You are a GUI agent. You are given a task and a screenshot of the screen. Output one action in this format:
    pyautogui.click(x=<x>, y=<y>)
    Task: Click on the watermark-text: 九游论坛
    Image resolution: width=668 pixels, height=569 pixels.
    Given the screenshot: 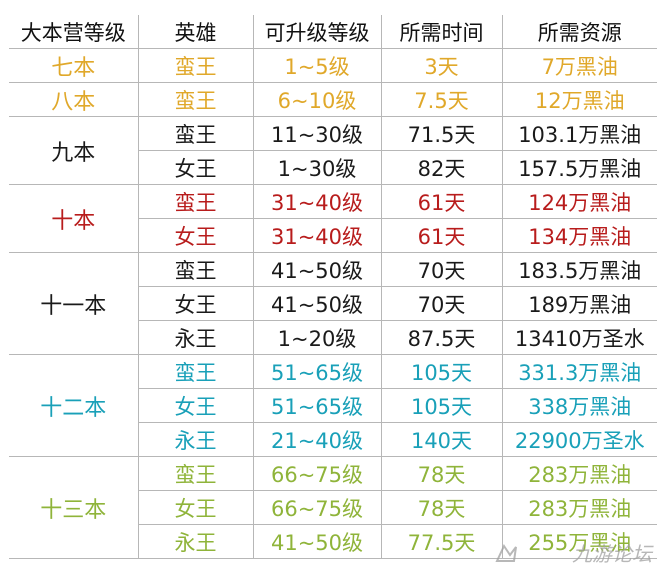 What is the action you would take?
    pyautogui.click(x=612, y=554)
    